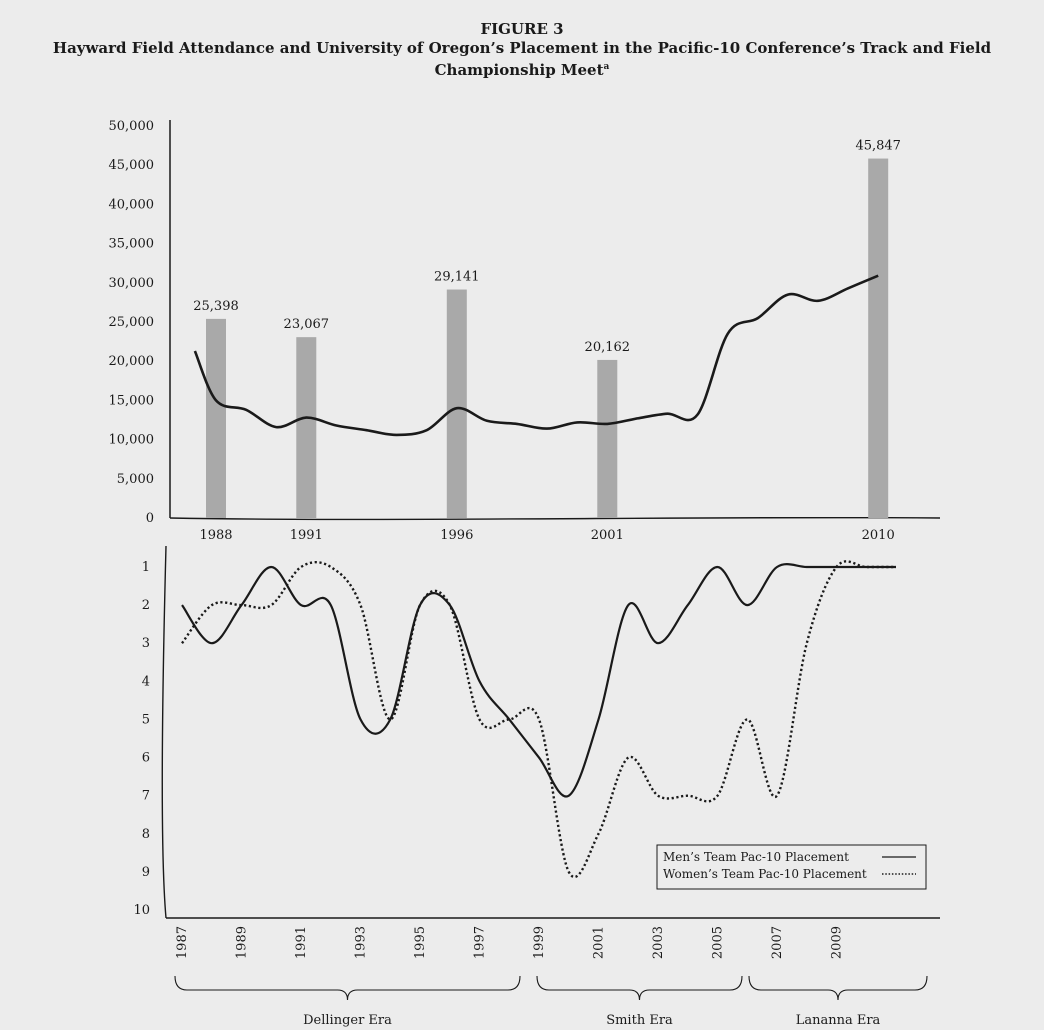 The image size is (1044, 1030). What do you see at coordinates (135, 479) in the screenshot?
I see `y-tick-label: 5,000` at bounding box center [135, 479].